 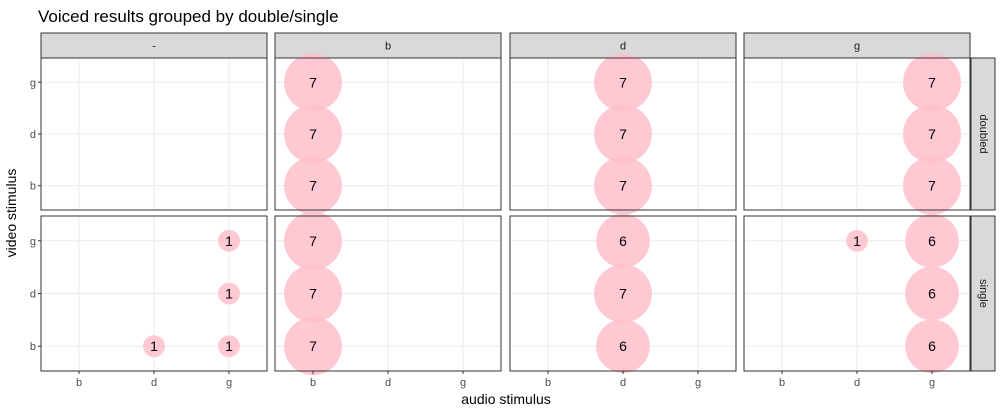 I want to click on facet-strip-col, so click(x=154, y=45).